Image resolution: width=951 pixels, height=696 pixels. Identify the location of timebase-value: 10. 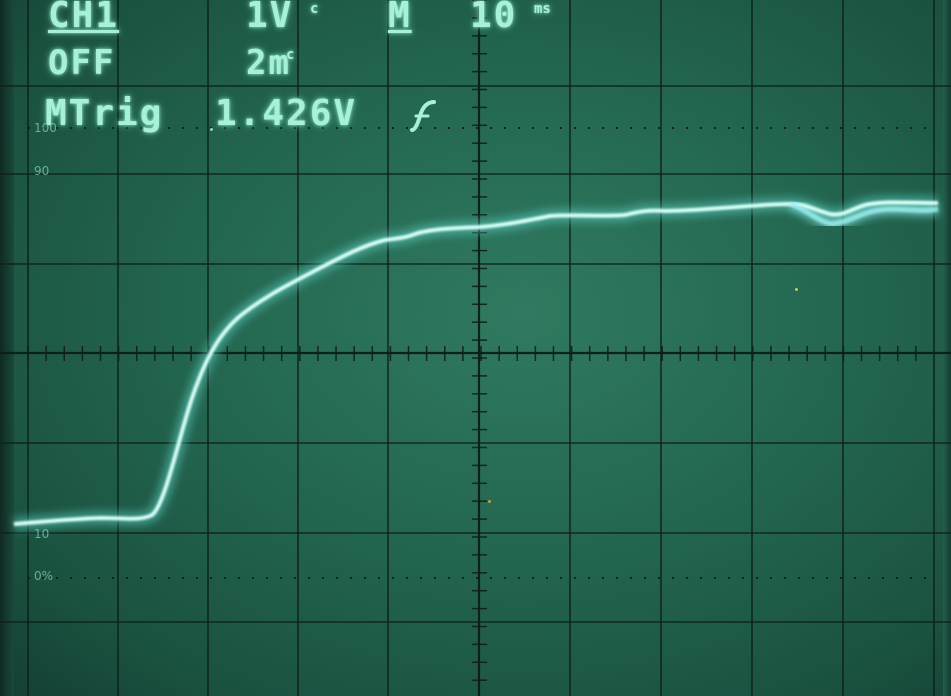
(494, 18).